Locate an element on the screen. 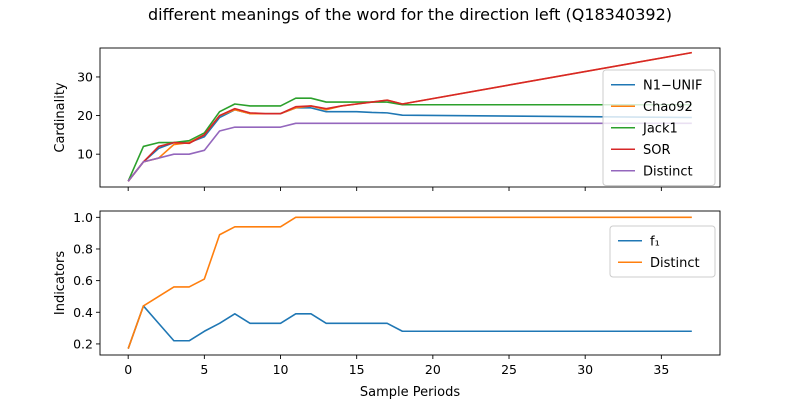 The width and height of the screenshot is (800, 400). y-tick-label: 20 is located at coordinates (85, 115).